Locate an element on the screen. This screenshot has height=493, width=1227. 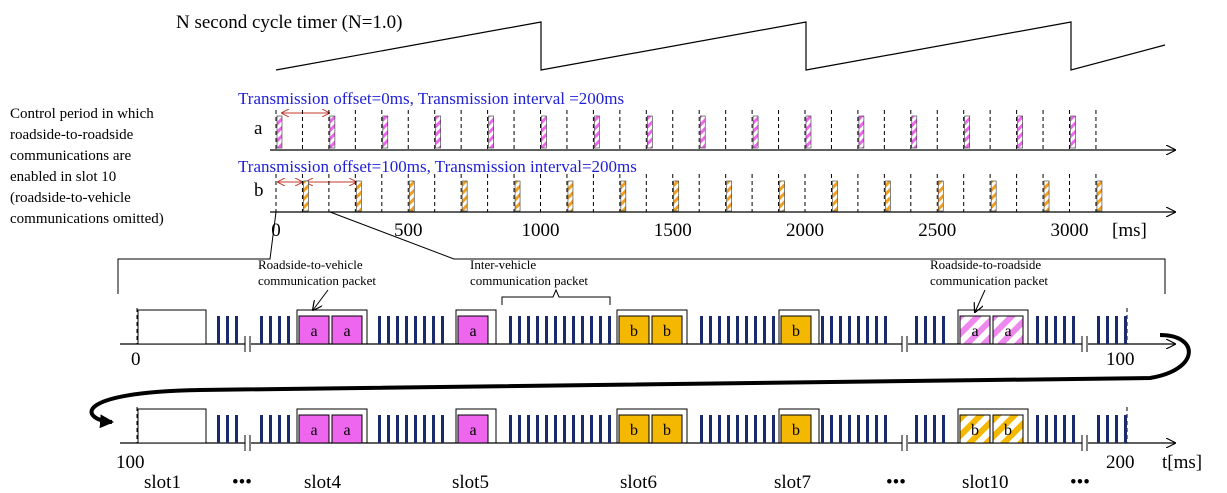
slot1-box is located at coordinates (172, 426).